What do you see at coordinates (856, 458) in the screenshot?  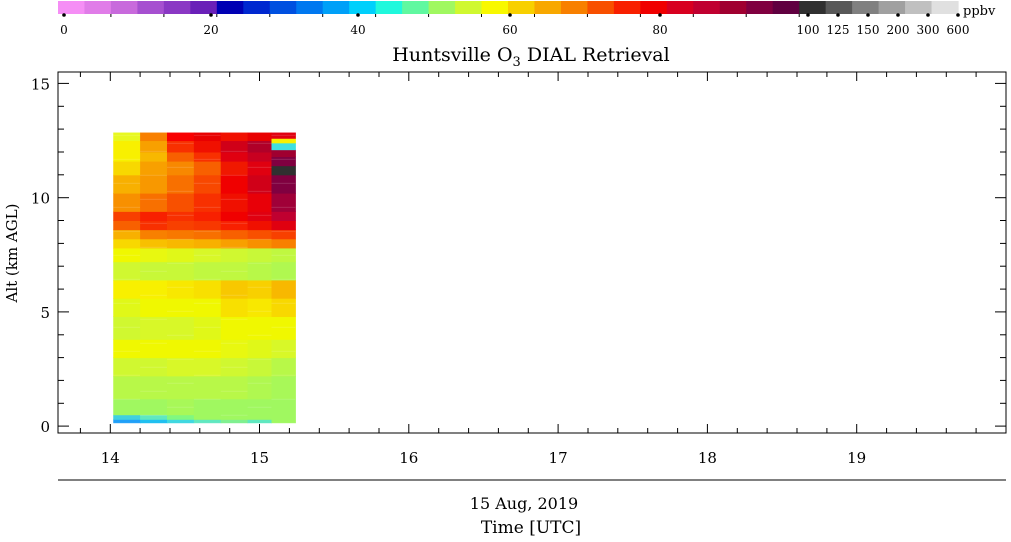 I see `x-tick-label: 19` at bounding box center [856, 458].